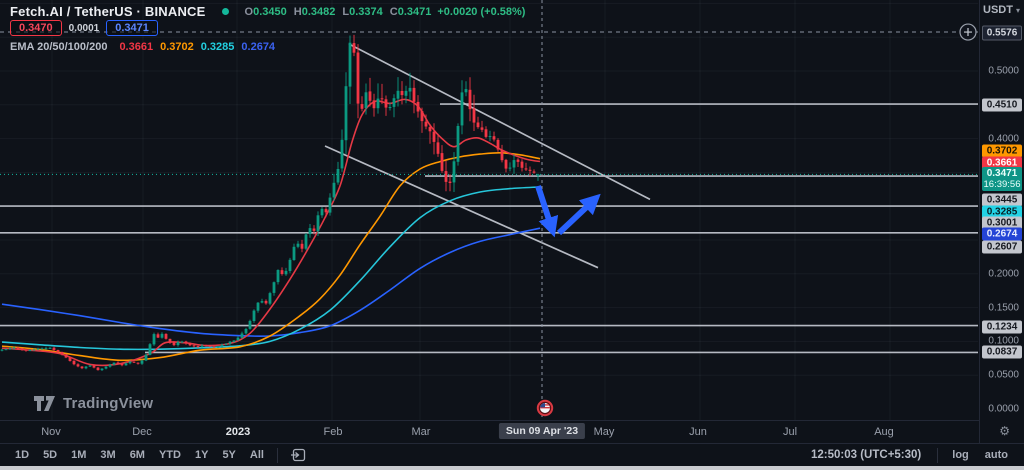 Image resolution: width=1024 pixels, height=470 pixels. I want to click on time-tick-label: Dec, so click(142, 432).